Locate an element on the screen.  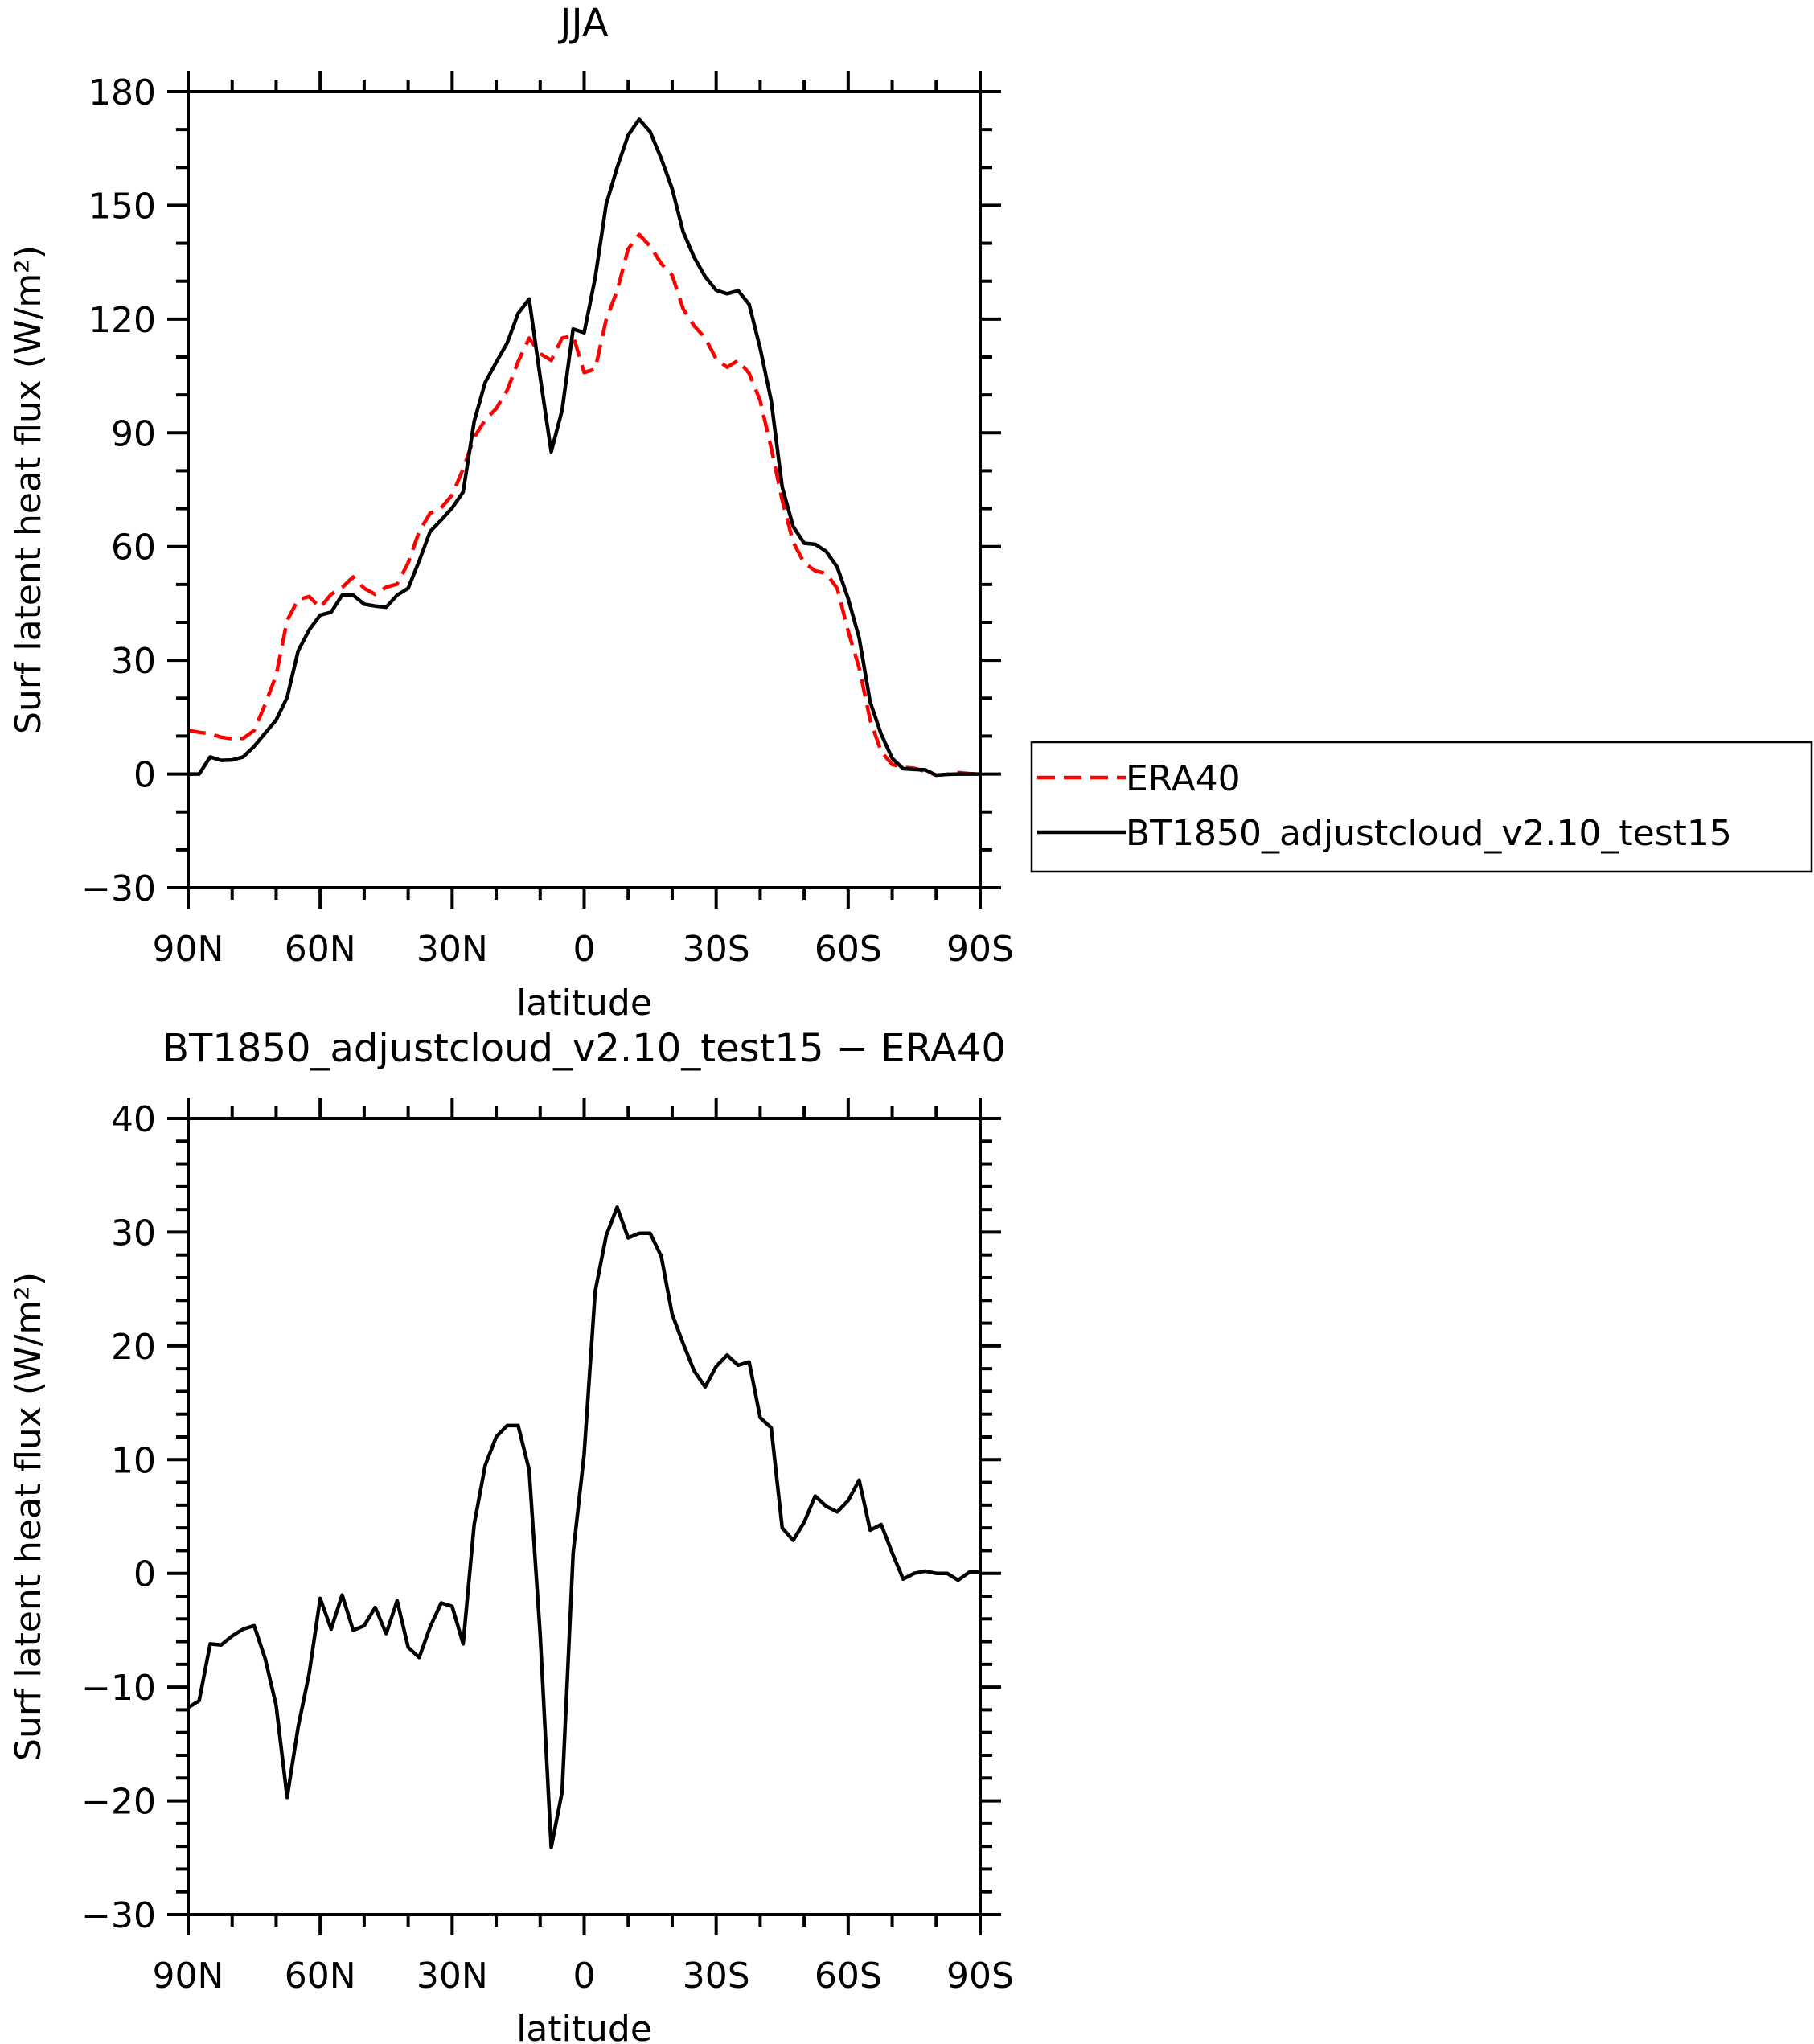
y-tick-label: 10 is located at coordinates (133, 1460).